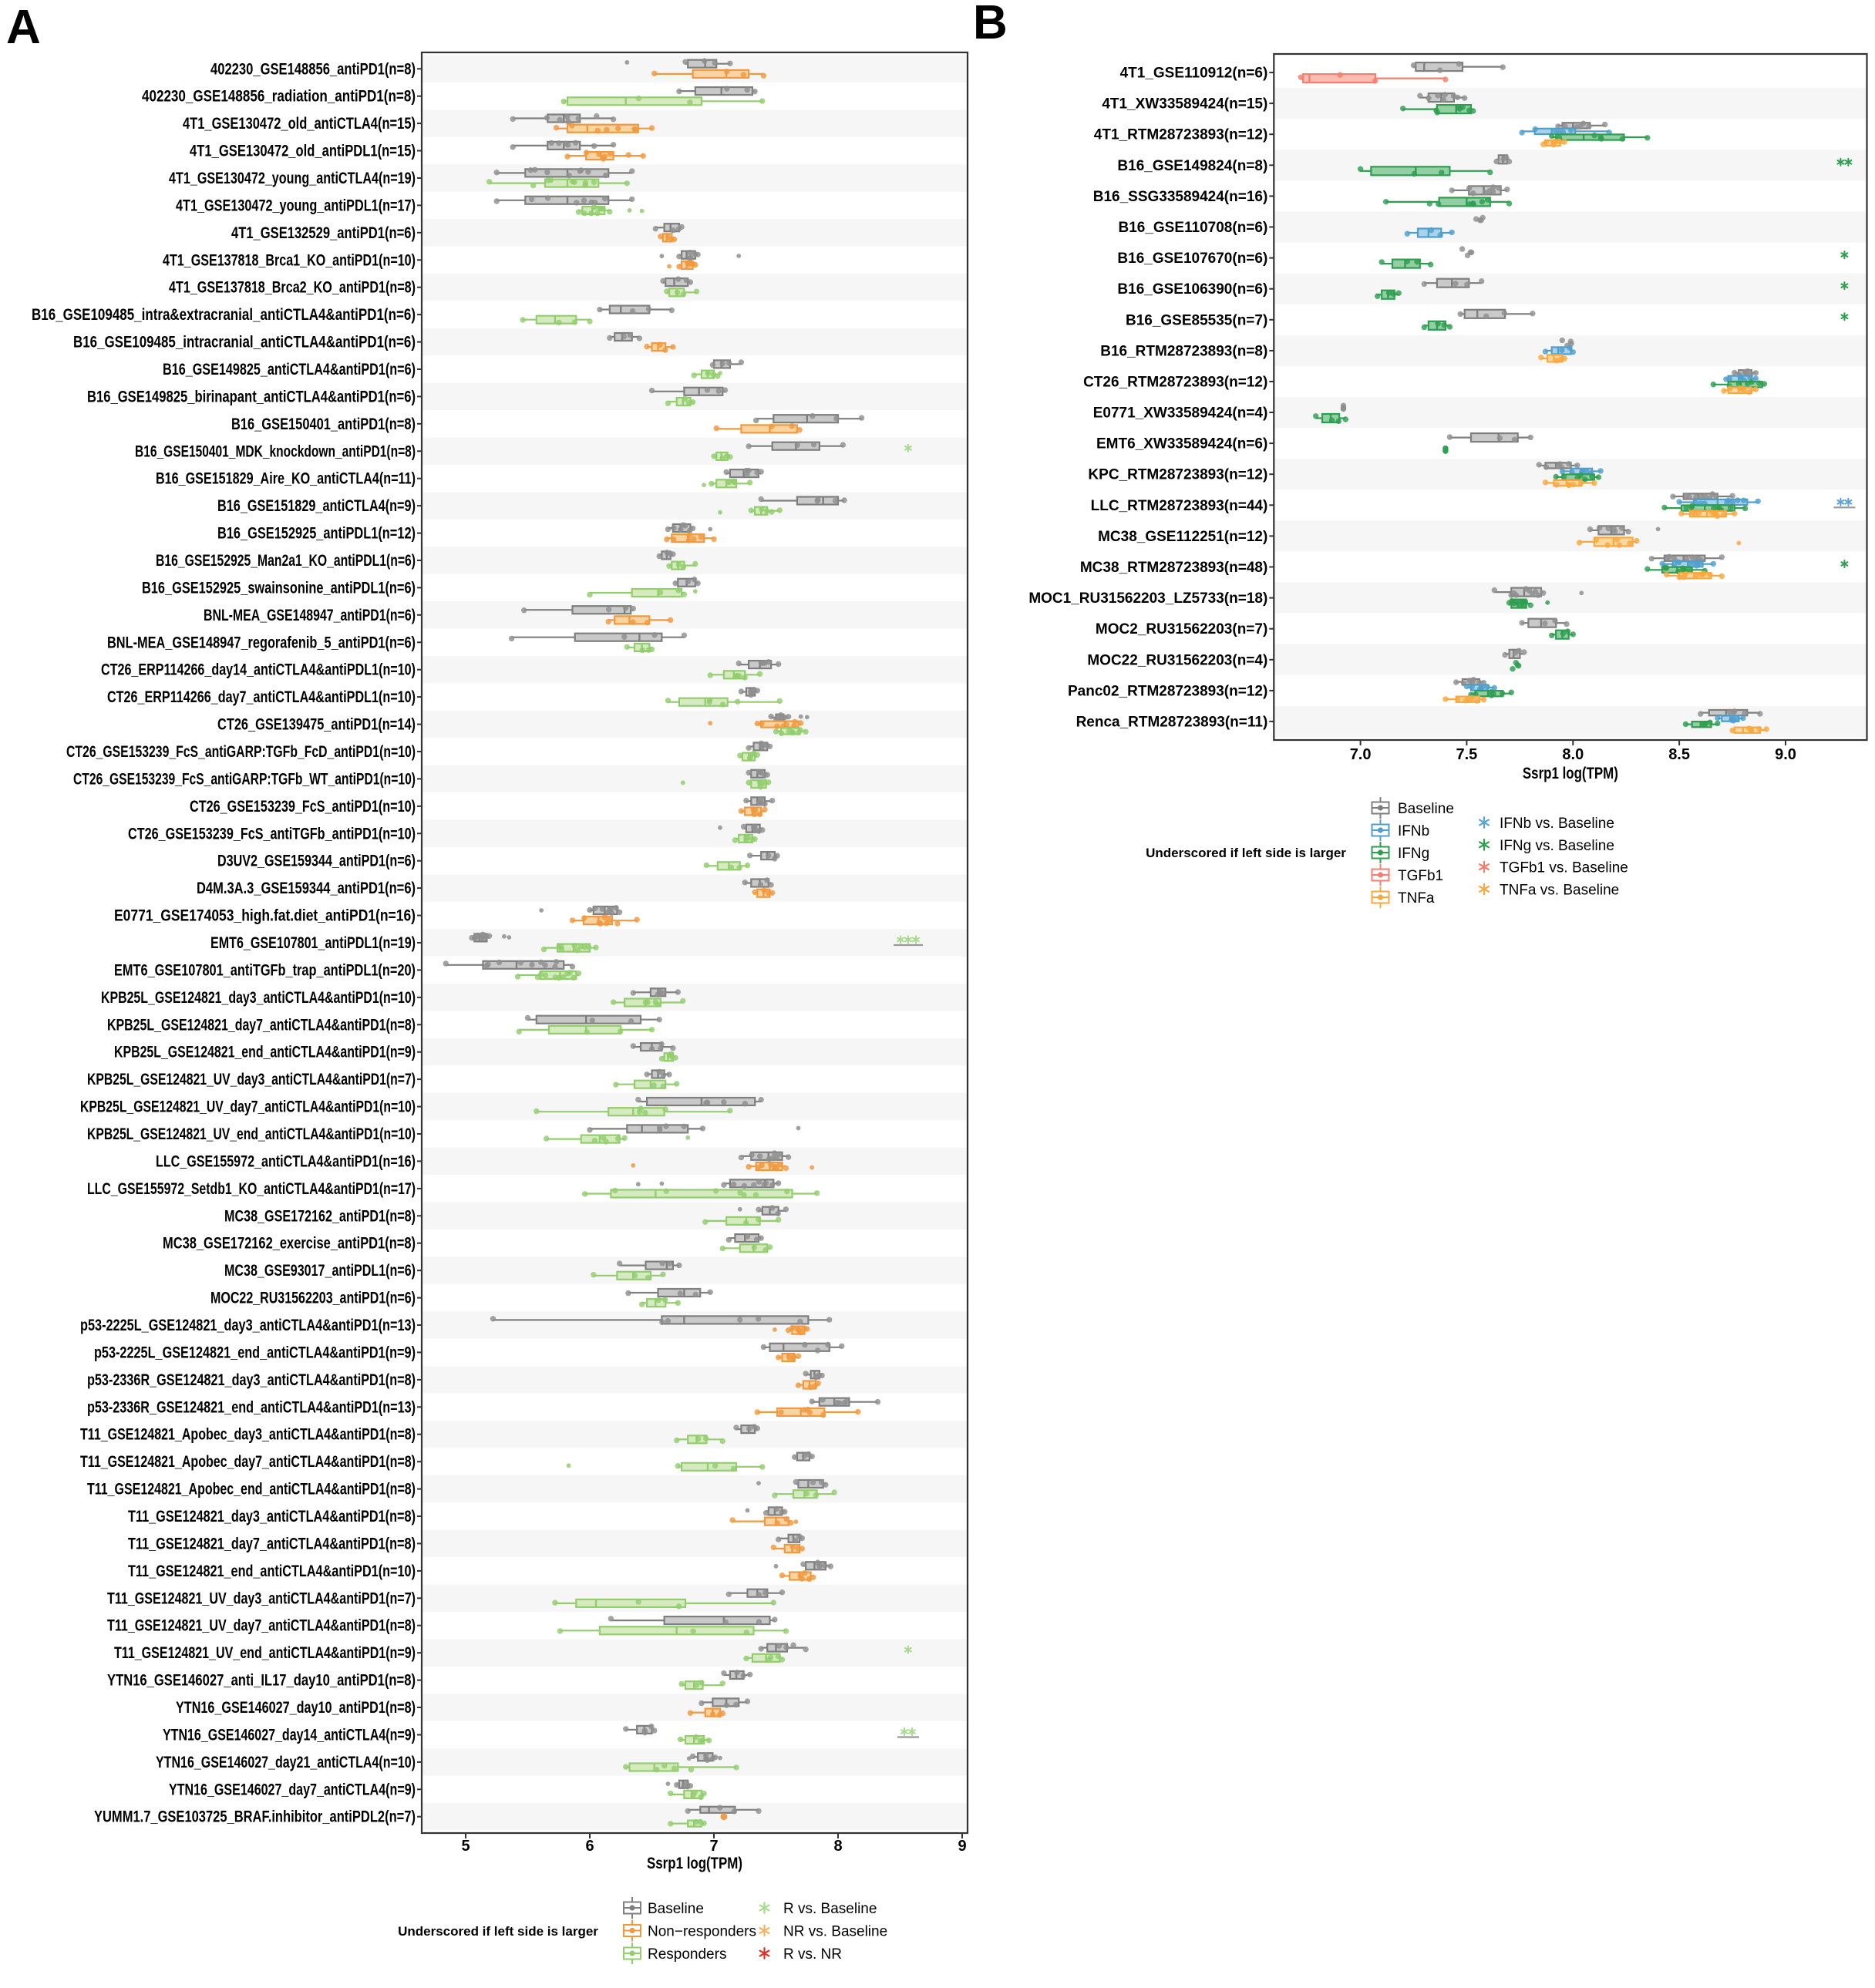 Image resolution: width=1875 pixels, height=1988 pixels. Describe the element at coordinates (837, 1846) in the screenshot. I see `svg-text: 8` at that location.